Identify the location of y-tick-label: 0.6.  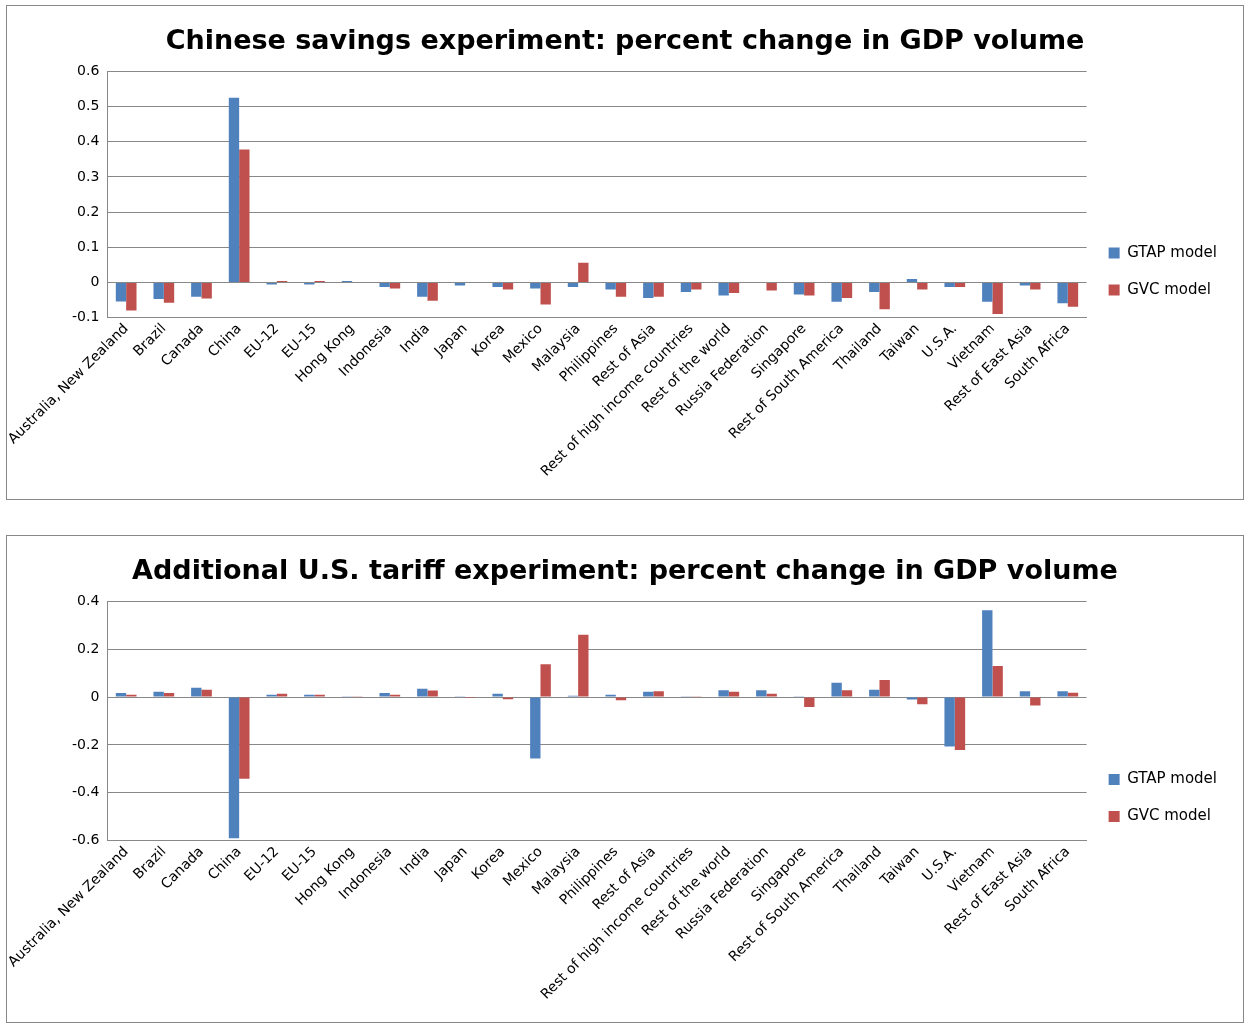
(88, 70).